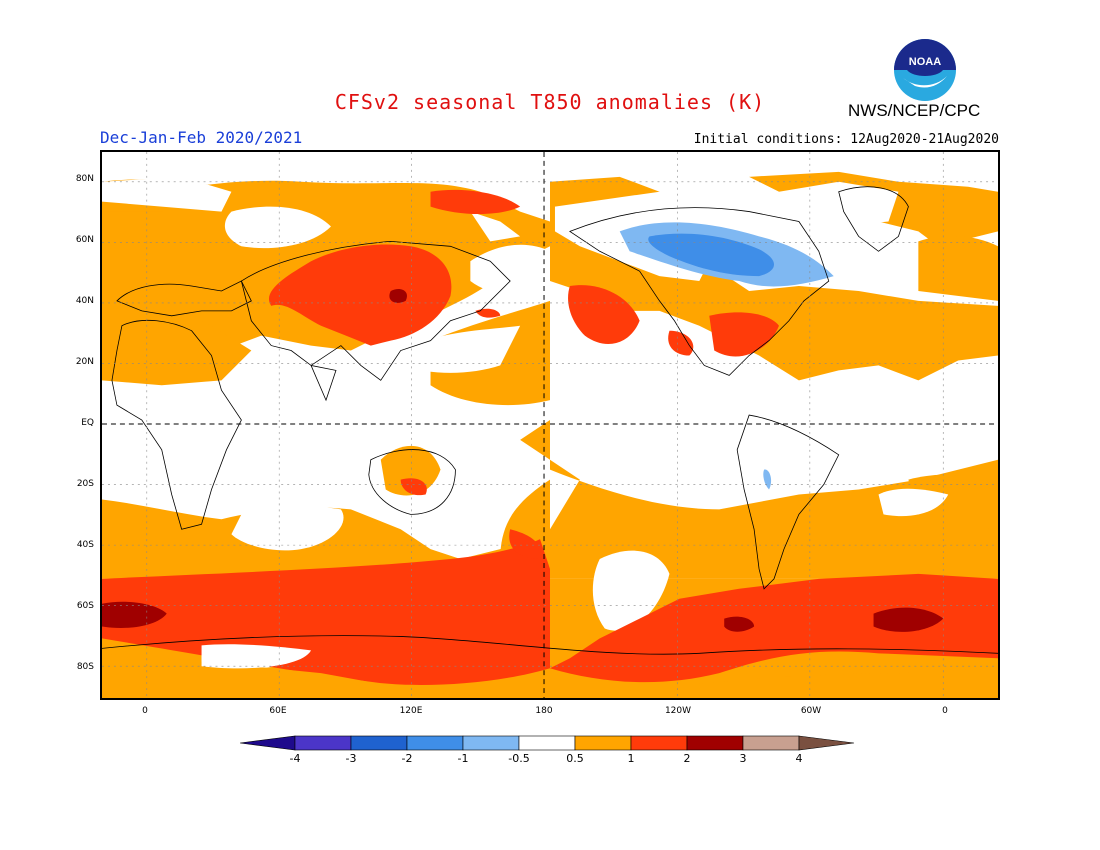 This screenshot has height=850, width=1100. I want to click on lat-label: 20S, so click(85, 484).